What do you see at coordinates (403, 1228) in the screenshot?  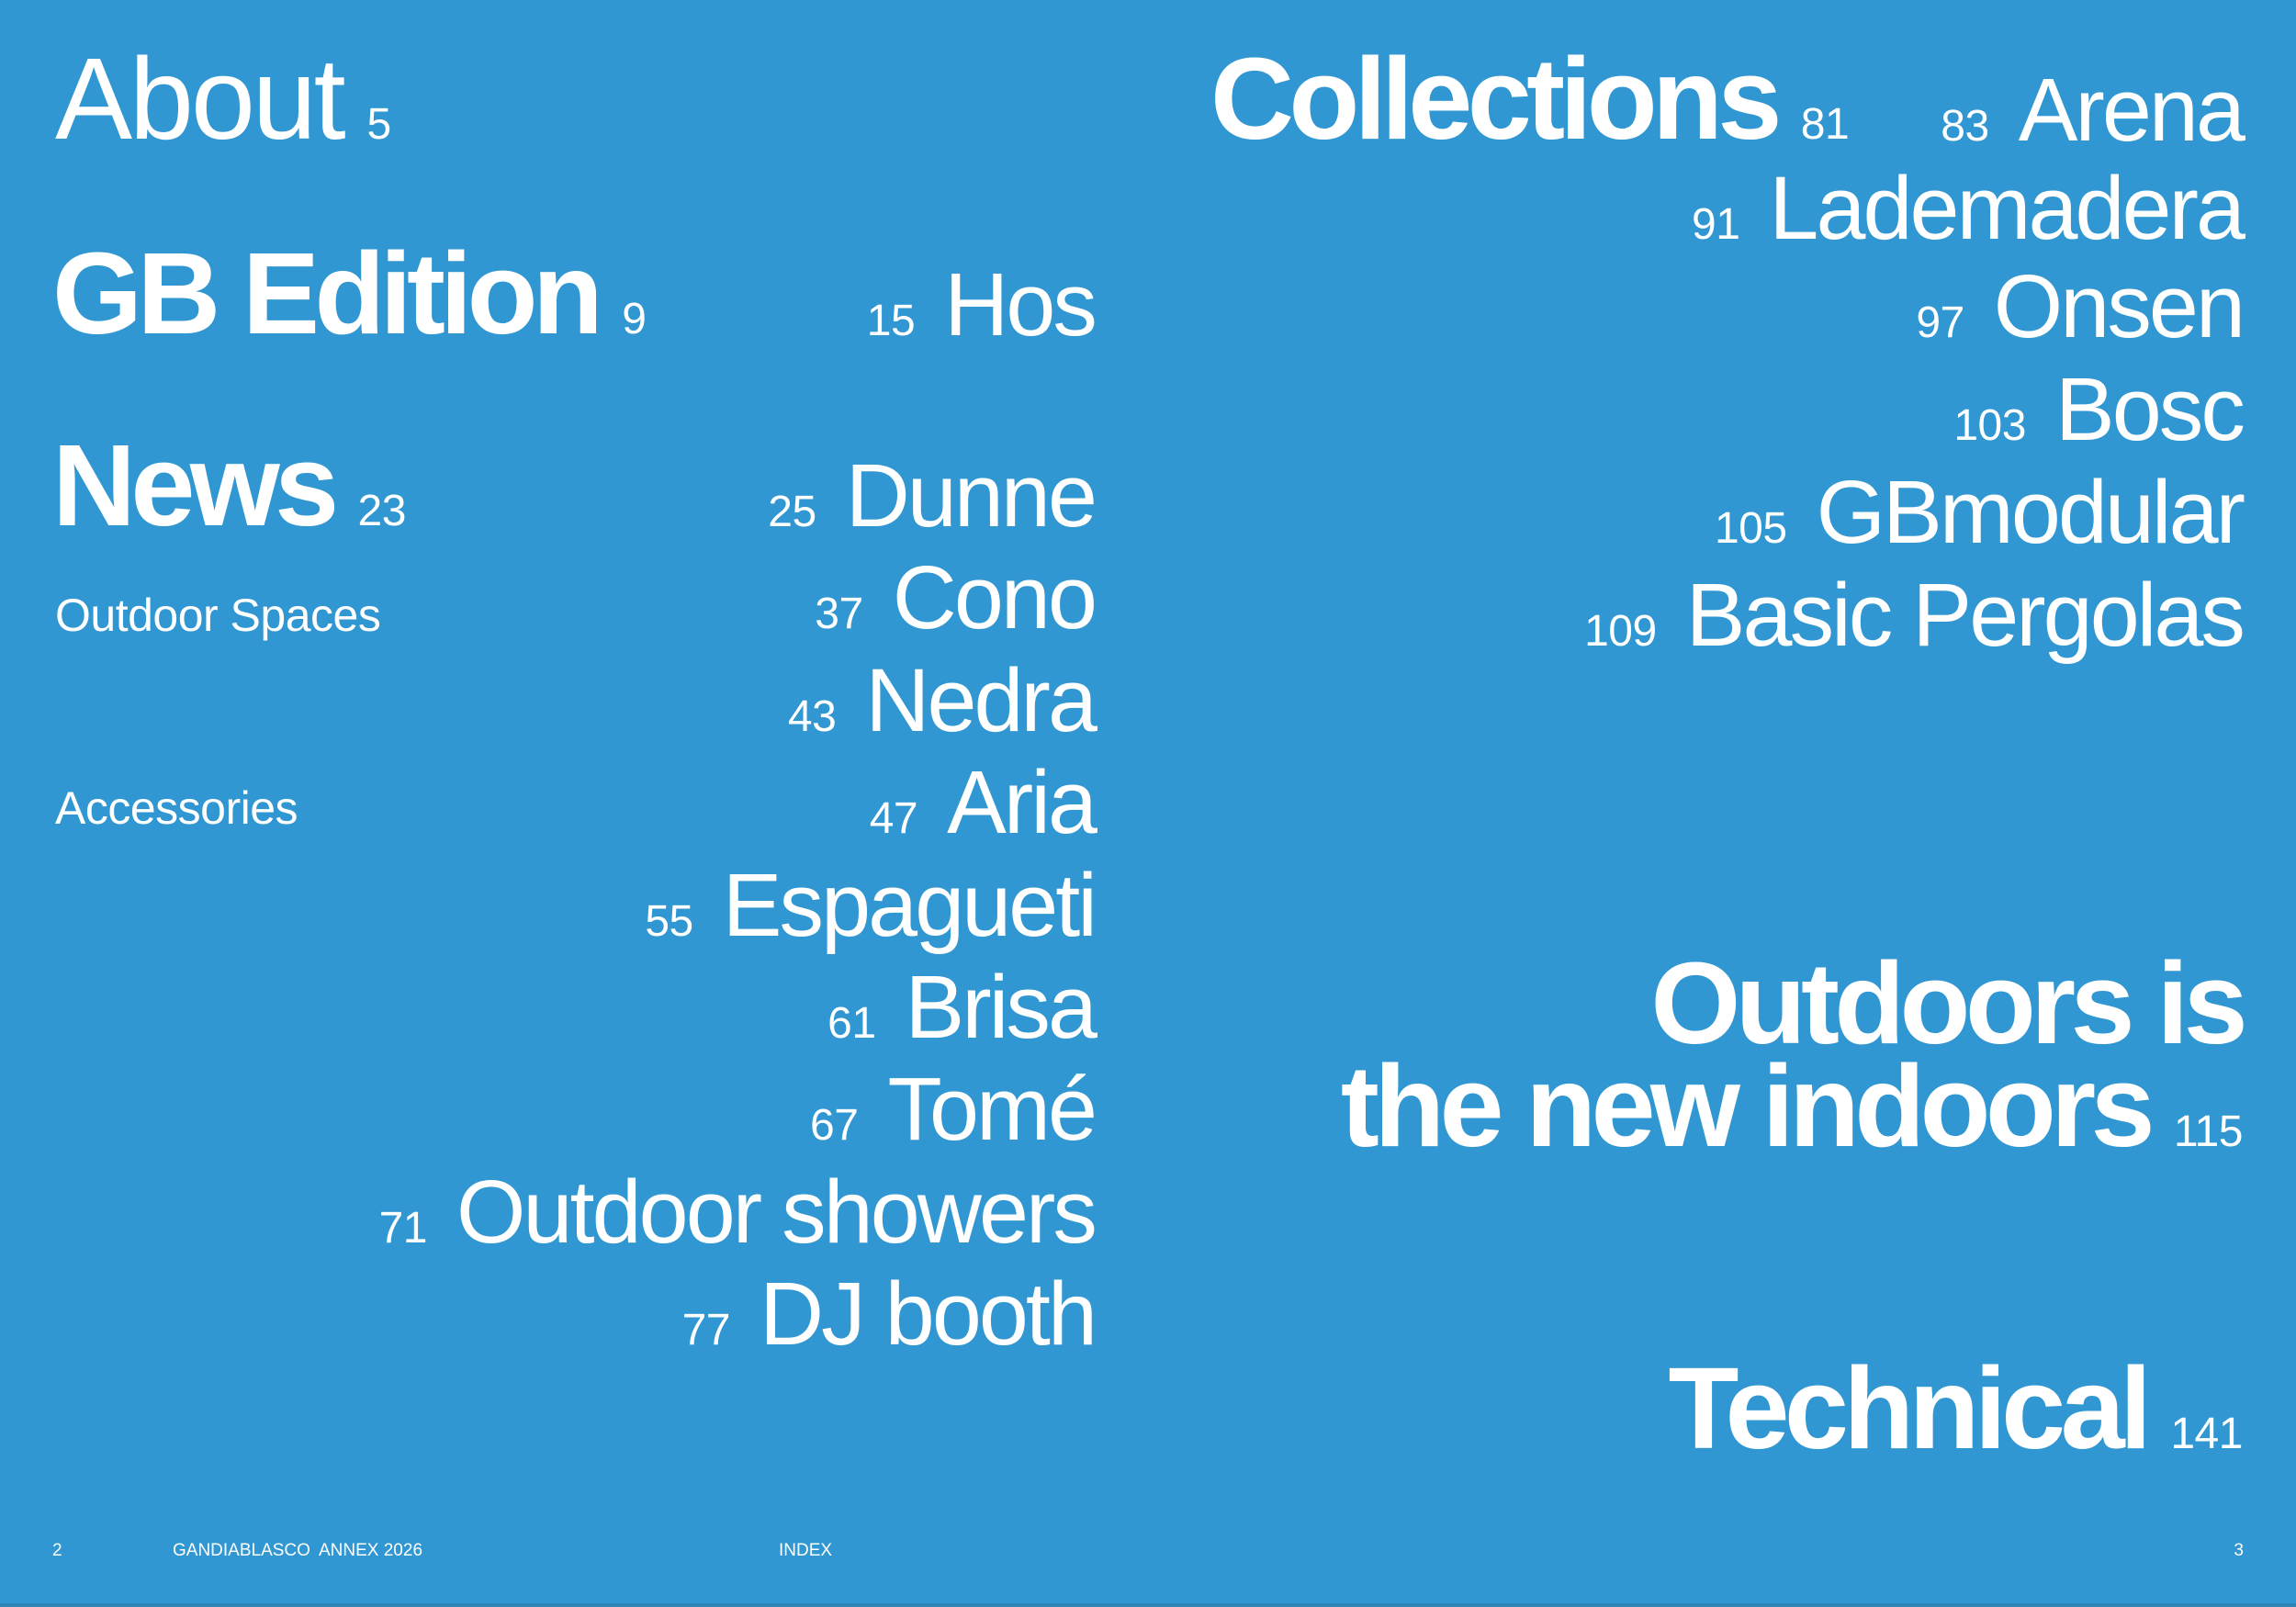 I see `toc-page-number: 71` at bounding box center [403, 1228].